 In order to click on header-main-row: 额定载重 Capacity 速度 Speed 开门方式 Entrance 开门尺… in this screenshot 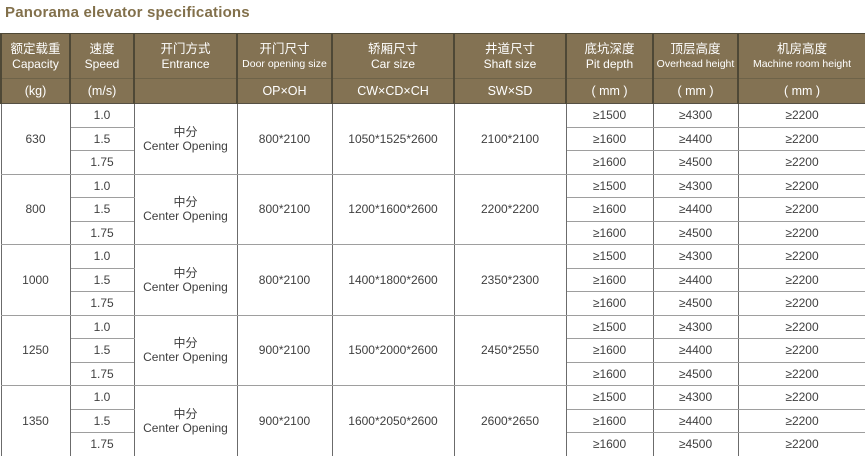, I will do `click(432, 56)`.